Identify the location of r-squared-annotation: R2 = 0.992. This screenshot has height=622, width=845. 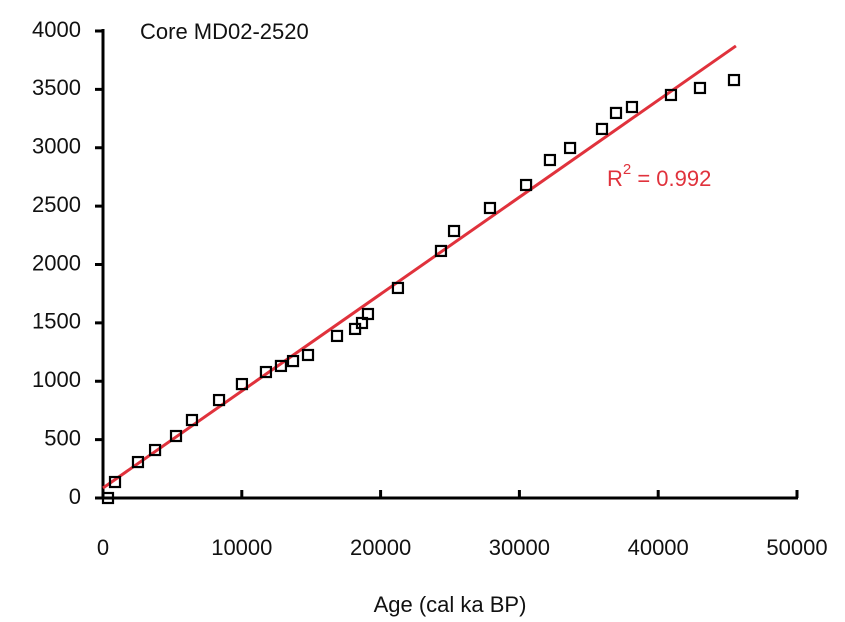
(659, 176).